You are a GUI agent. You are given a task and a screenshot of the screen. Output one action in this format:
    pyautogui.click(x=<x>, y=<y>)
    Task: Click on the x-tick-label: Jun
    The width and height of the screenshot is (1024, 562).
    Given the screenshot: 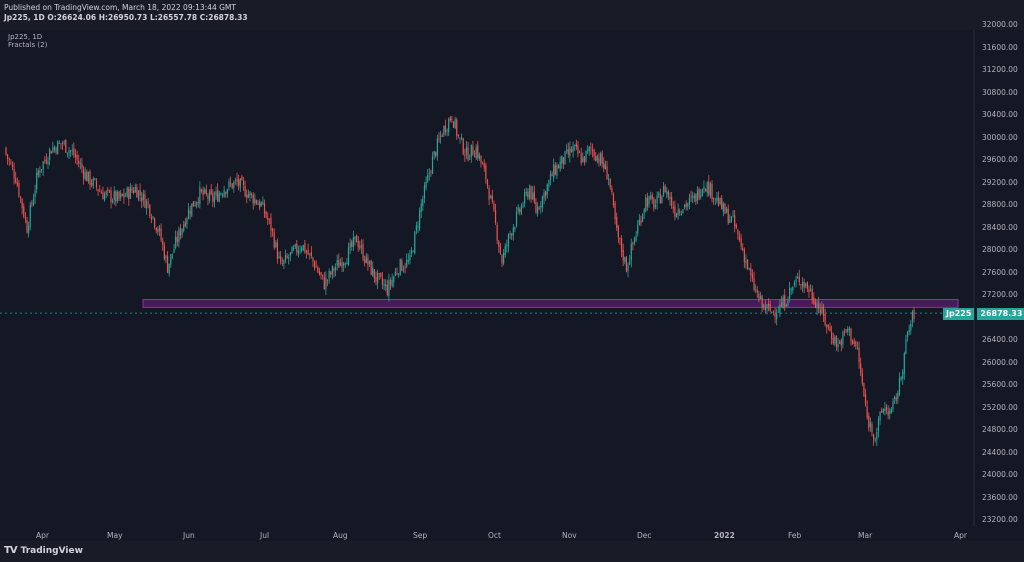 What is the action you would take?
    pyautogui.click(x=189, y=535)
    